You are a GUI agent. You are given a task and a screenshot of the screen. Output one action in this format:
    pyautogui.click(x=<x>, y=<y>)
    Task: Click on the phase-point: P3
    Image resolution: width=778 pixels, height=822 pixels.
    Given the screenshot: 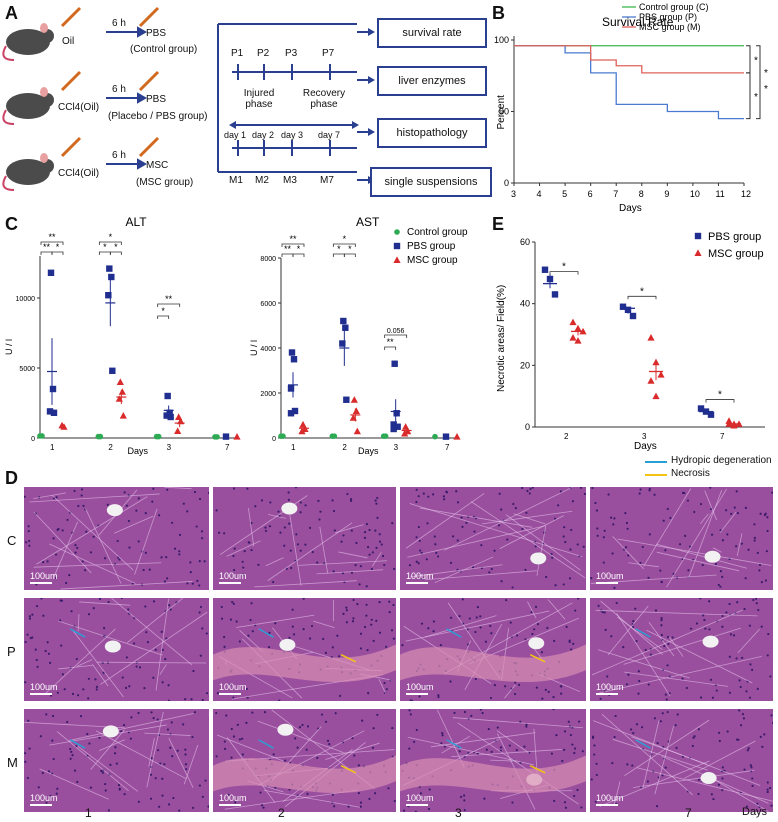 What is the action you would take?
    pyautogui.click(x=291, y=53)
    